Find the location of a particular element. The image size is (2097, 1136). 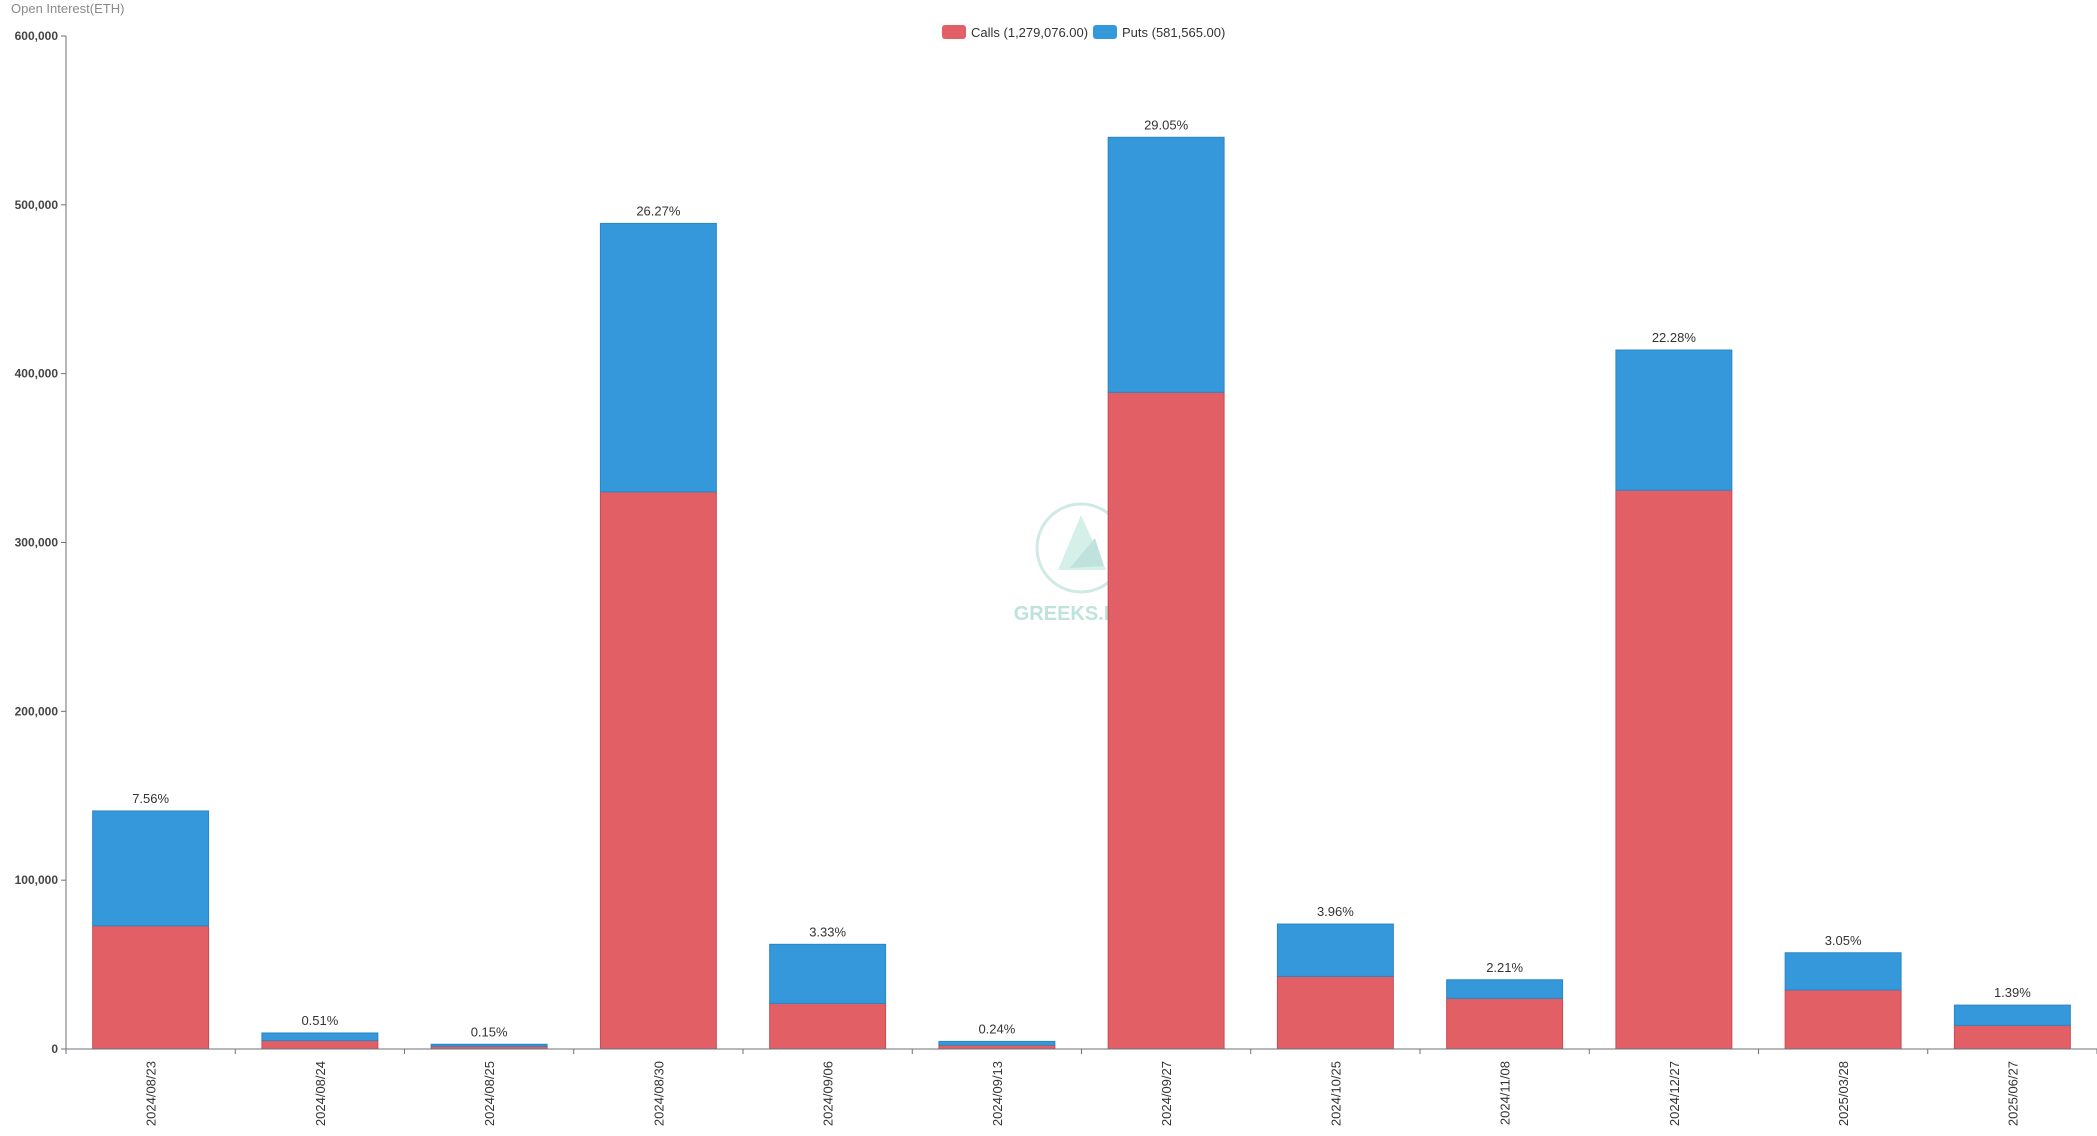

bar-puts-2024/09/27 is located at coordinates (1166, 264).